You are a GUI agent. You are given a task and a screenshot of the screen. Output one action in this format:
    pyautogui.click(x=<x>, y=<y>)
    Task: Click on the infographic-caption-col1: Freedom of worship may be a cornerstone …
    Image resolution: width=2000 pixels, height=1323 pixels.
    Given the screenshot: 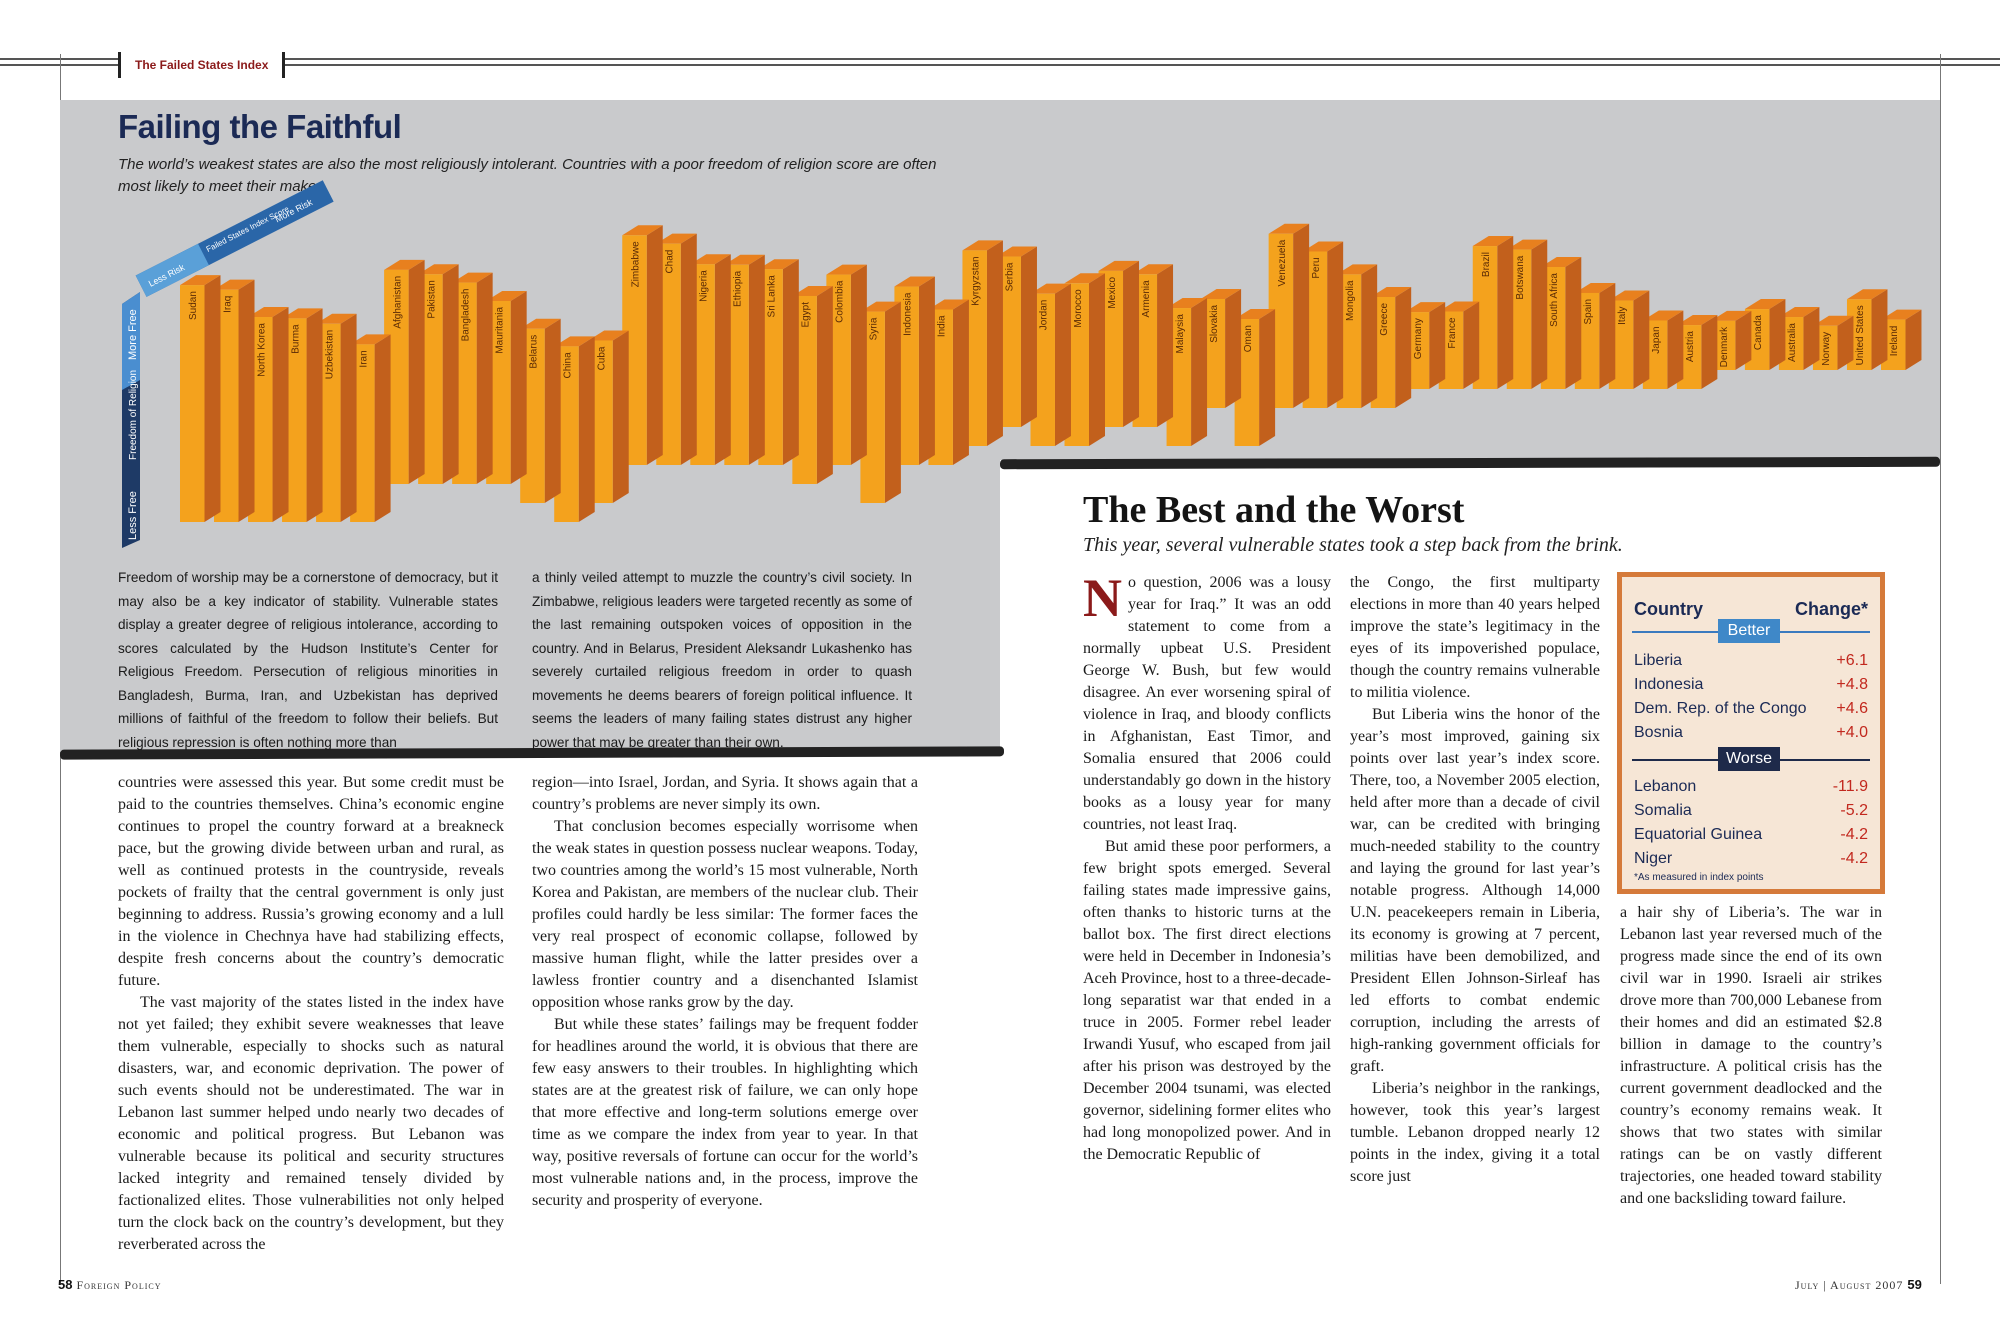 What is the action you would take?
    pyautogui.click(x=308, y=660)
    